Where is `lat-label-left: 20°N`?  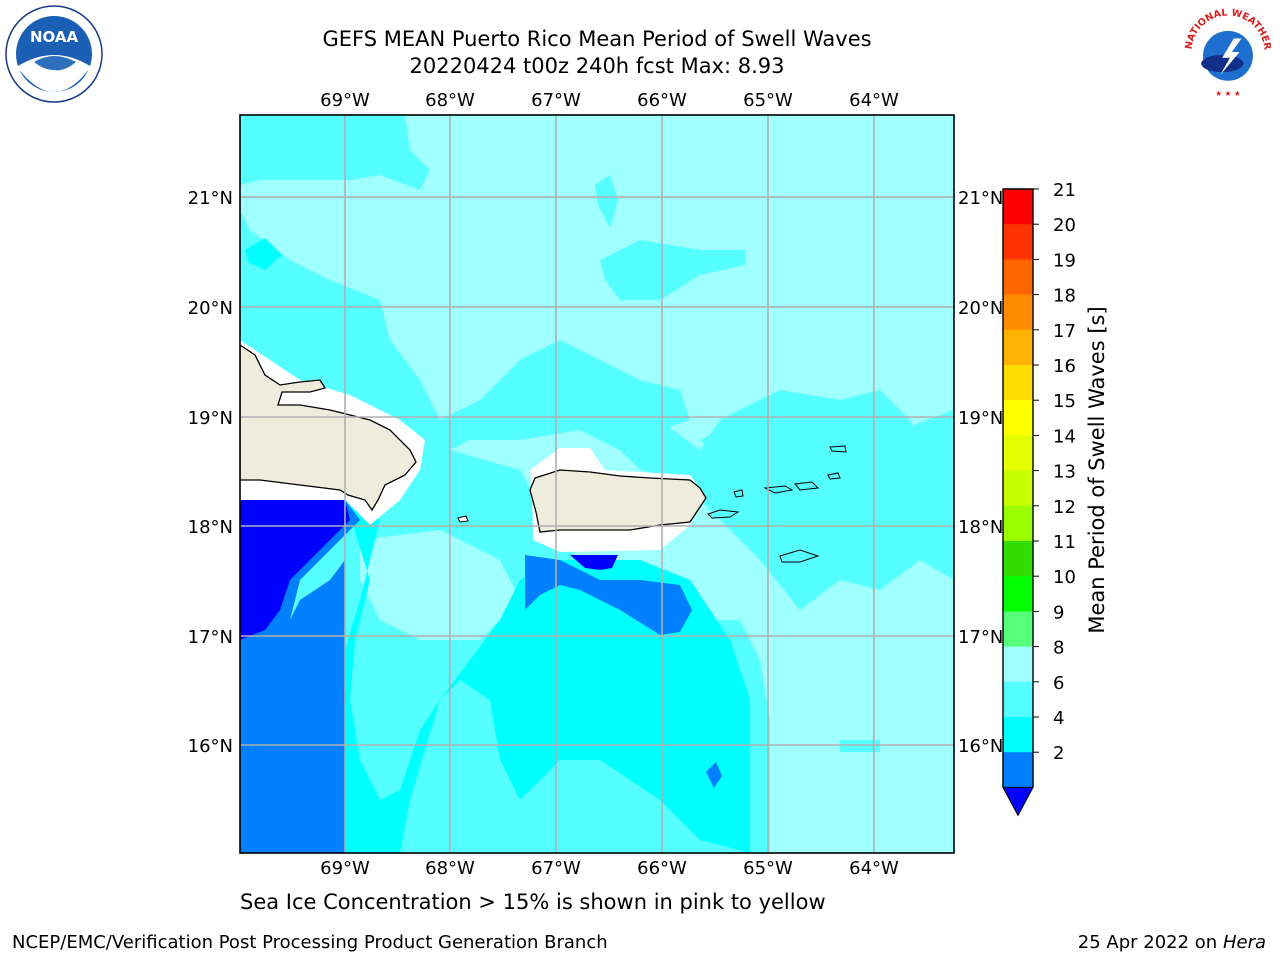
lat-label-left: 20°N is located at coordinates (210, 308).